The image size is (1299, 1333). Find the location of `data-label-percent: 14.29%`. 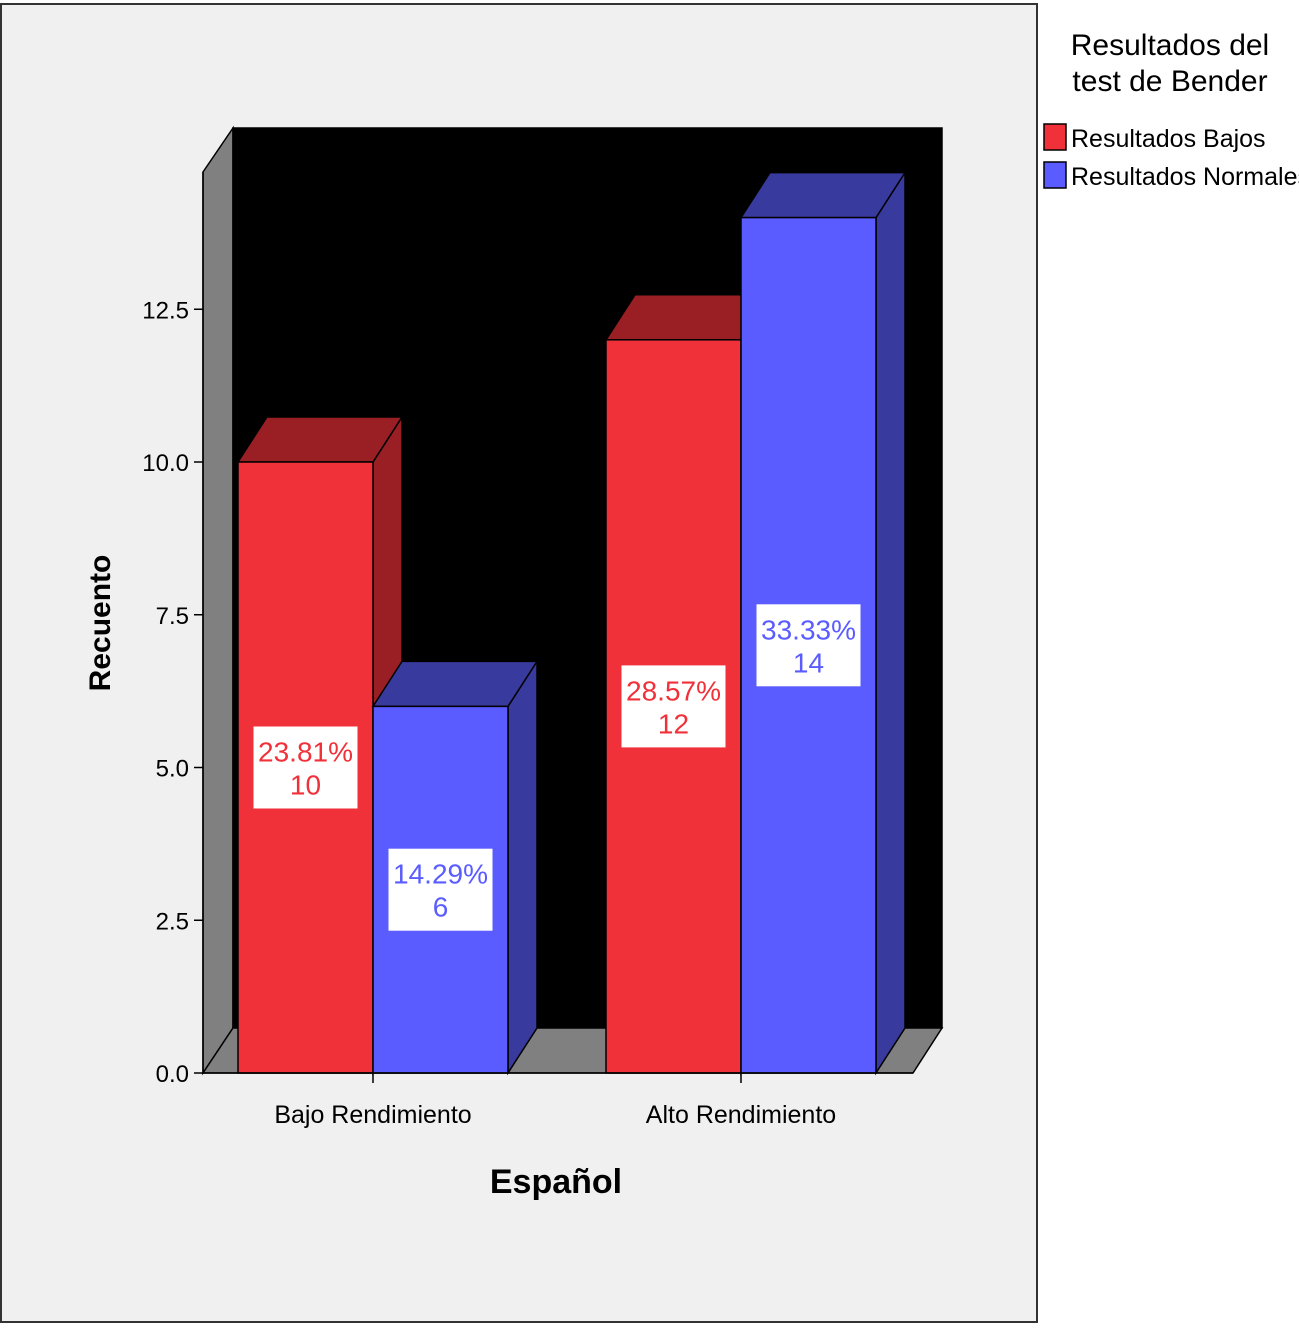

data-label-percent: 14.29% is located at coordinates (440, 874).